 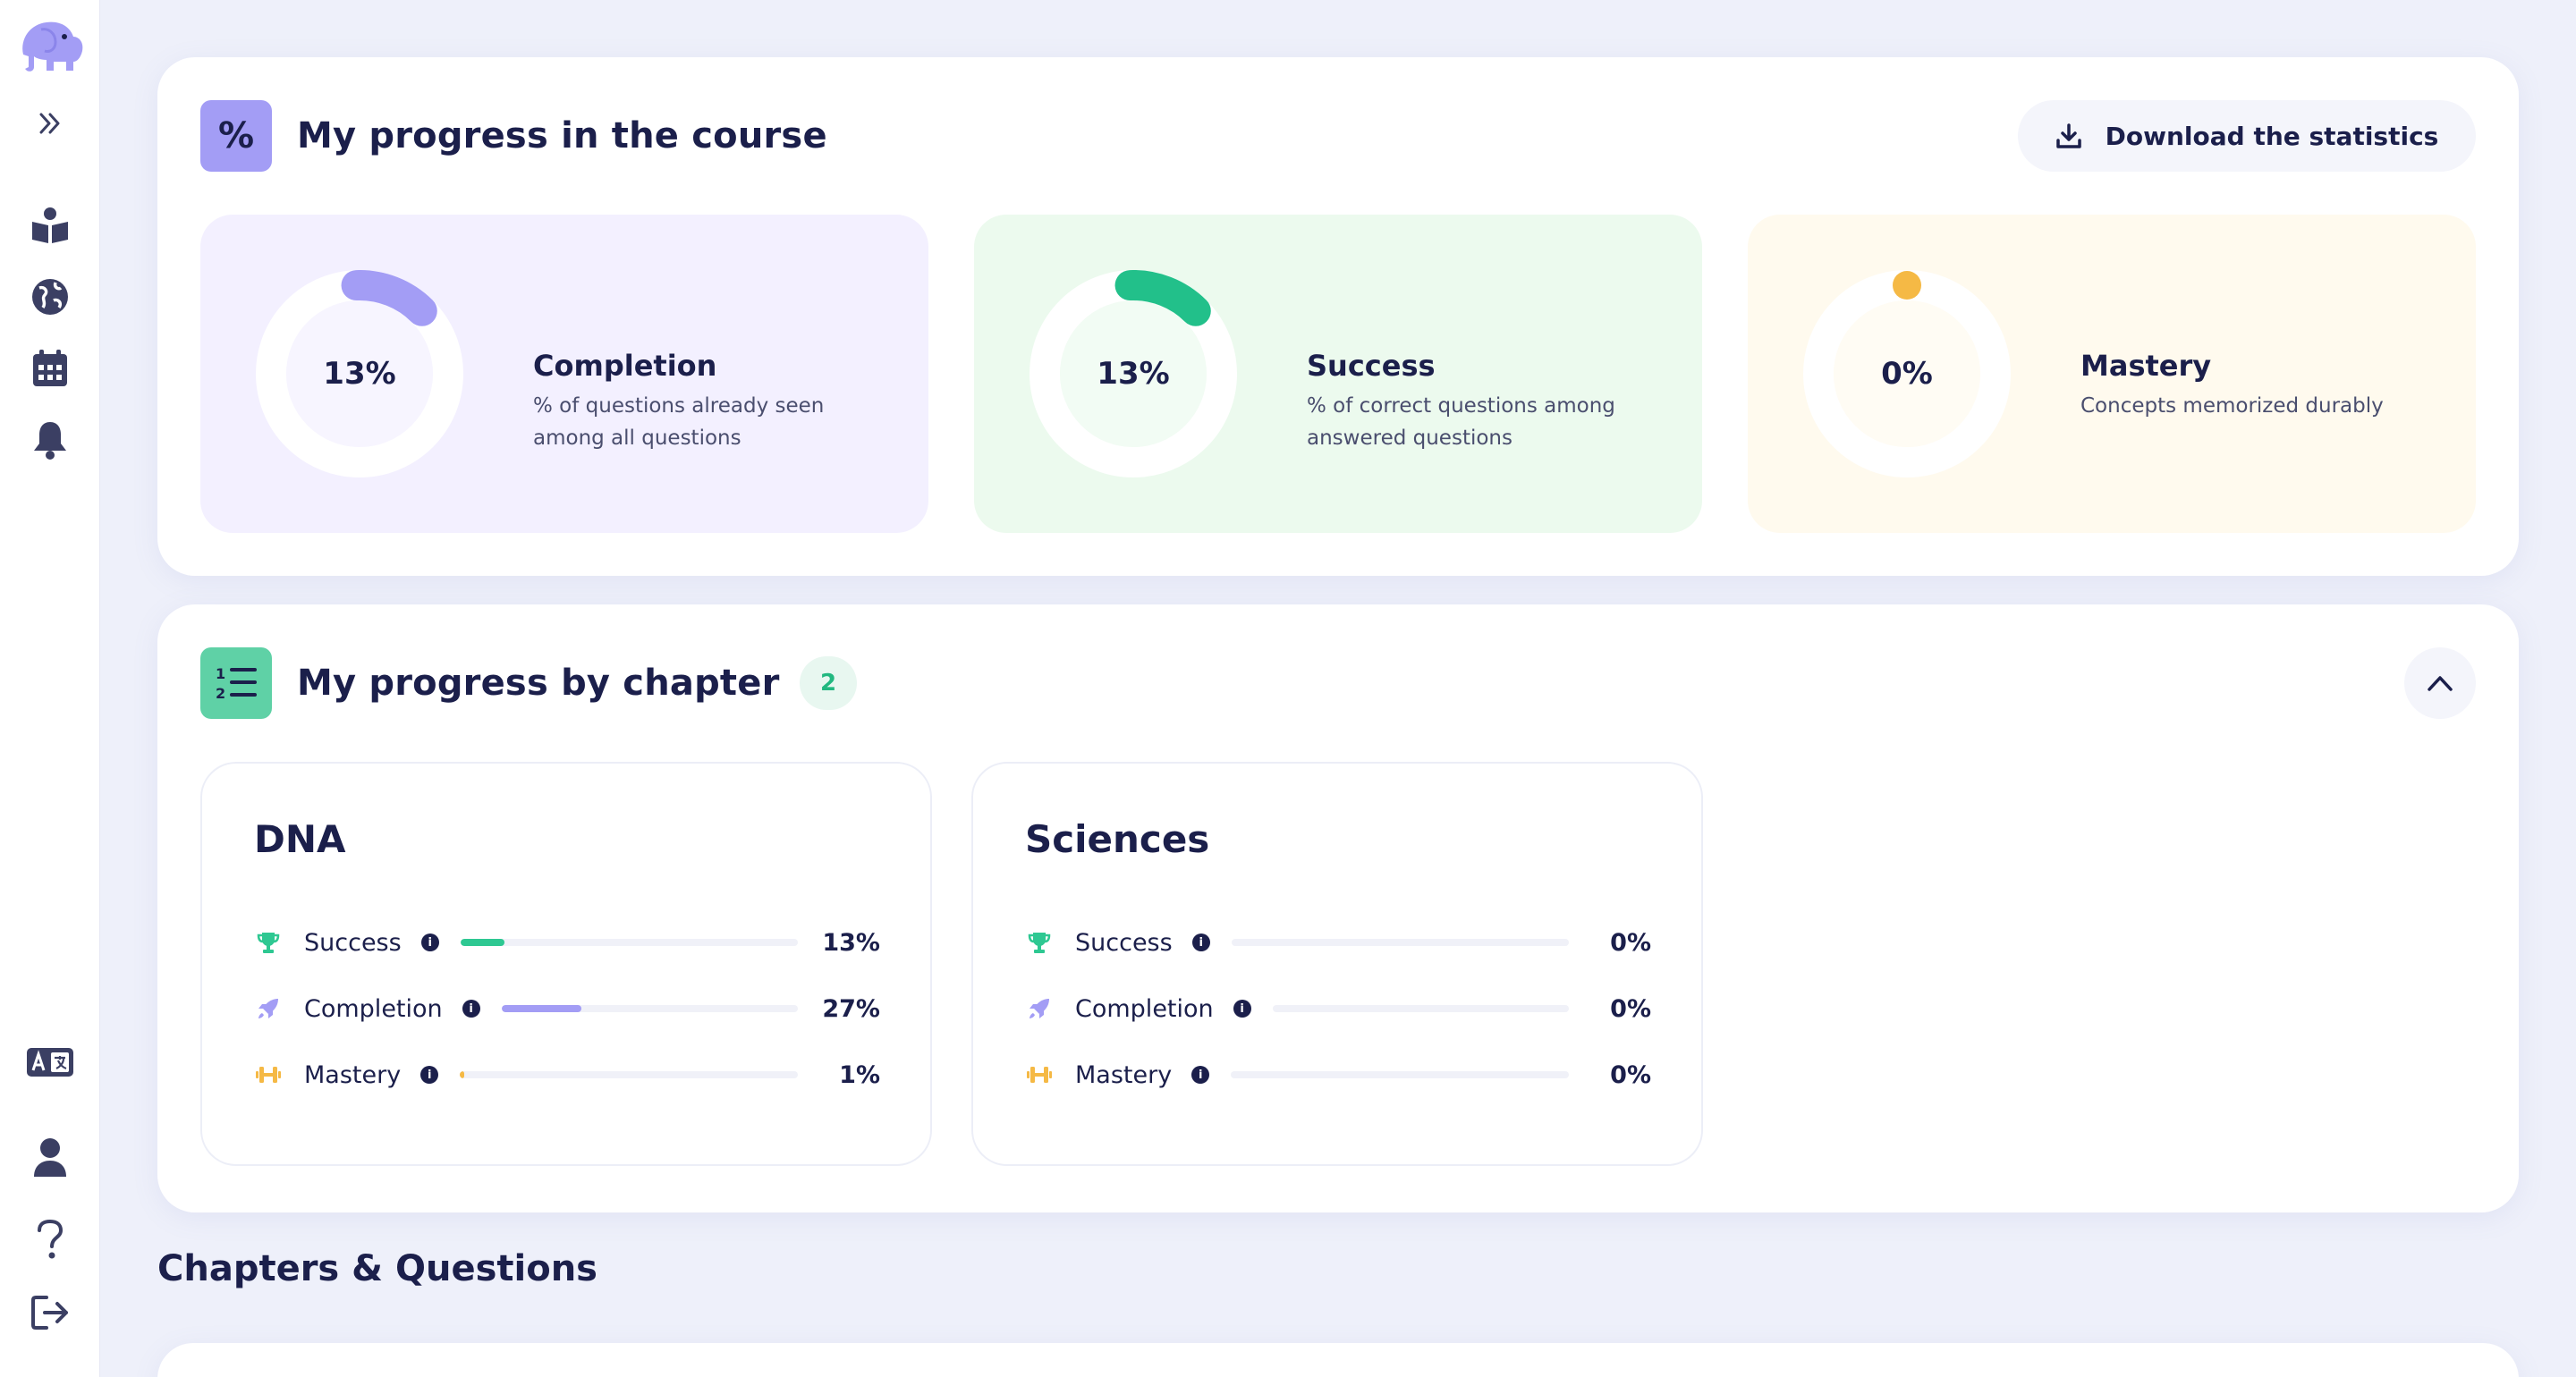 What do you see at coordinates (1371, 366) in the screenshot?
I see `success-title: Success` at bounding box center [1371, 366].